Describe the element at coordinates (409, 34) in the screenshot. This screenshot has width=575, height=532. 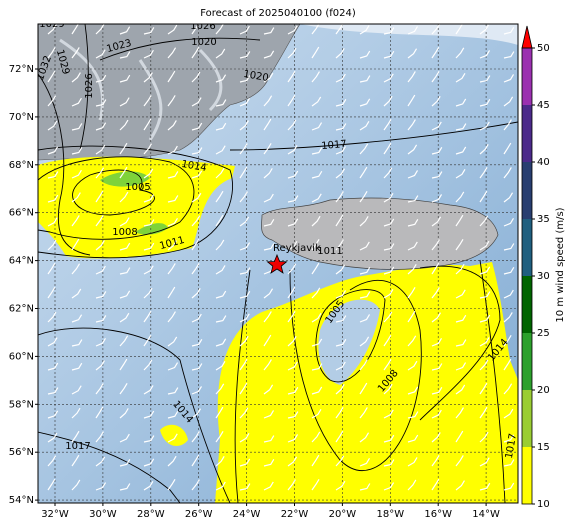
I see `ice` at that location.